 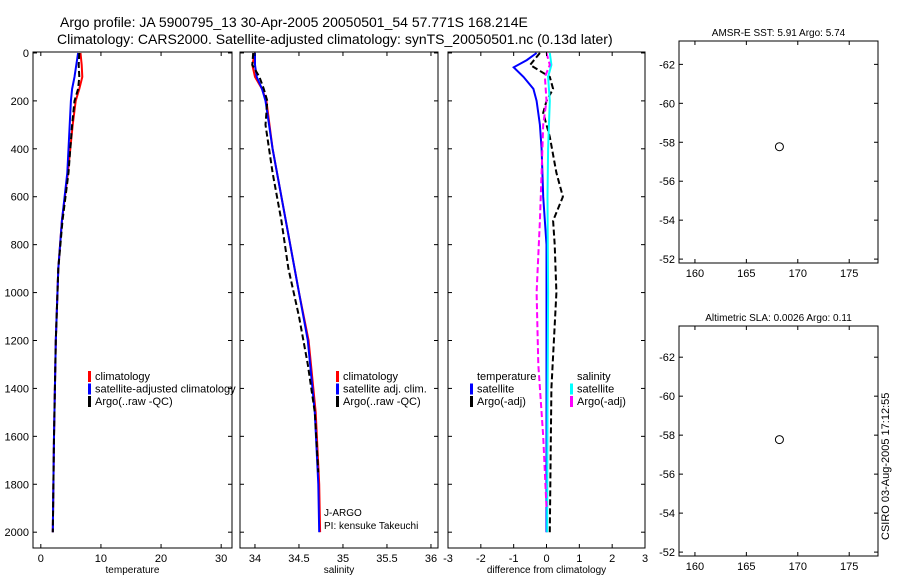 I want to click on y-tick-label: 1400, so click(x=17, y=389).